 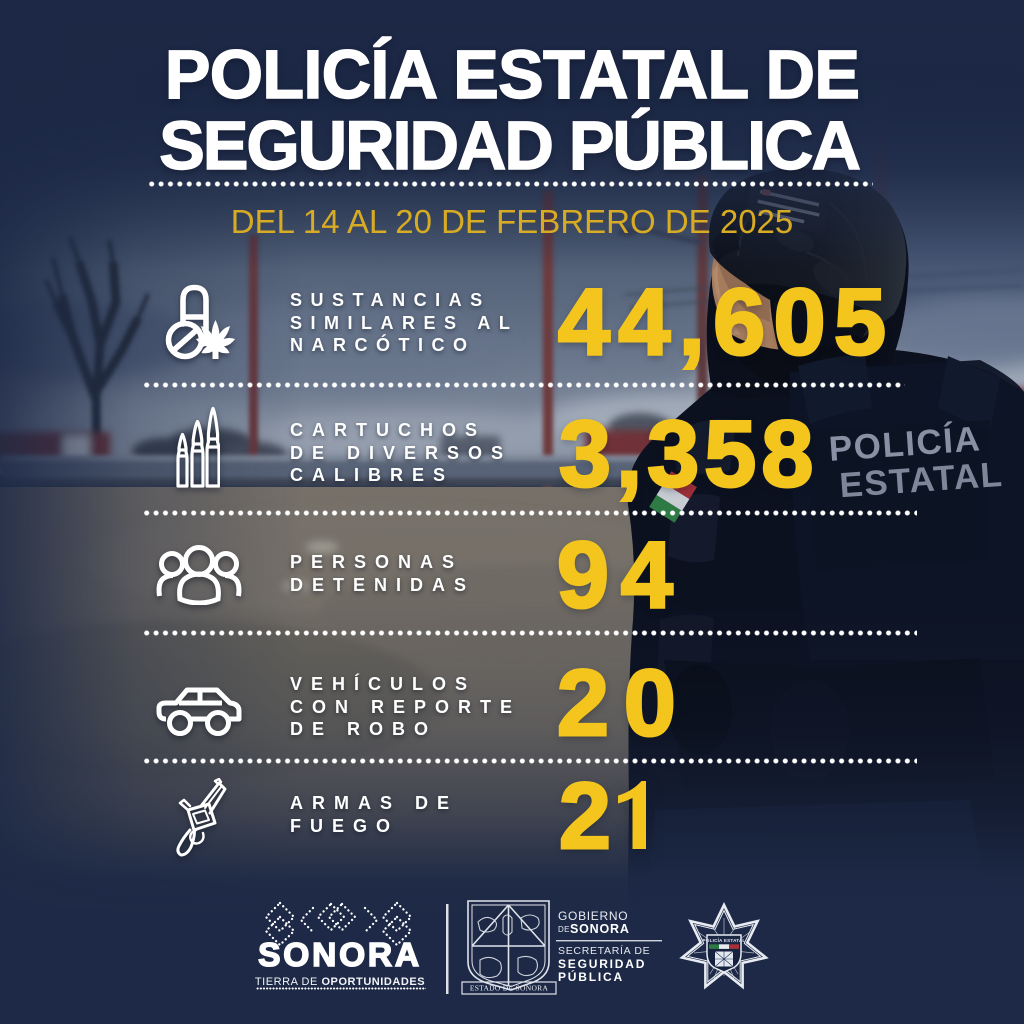 I want to click on svg-text: POLICÍA ESTATAL, so click(x=724, y=939).